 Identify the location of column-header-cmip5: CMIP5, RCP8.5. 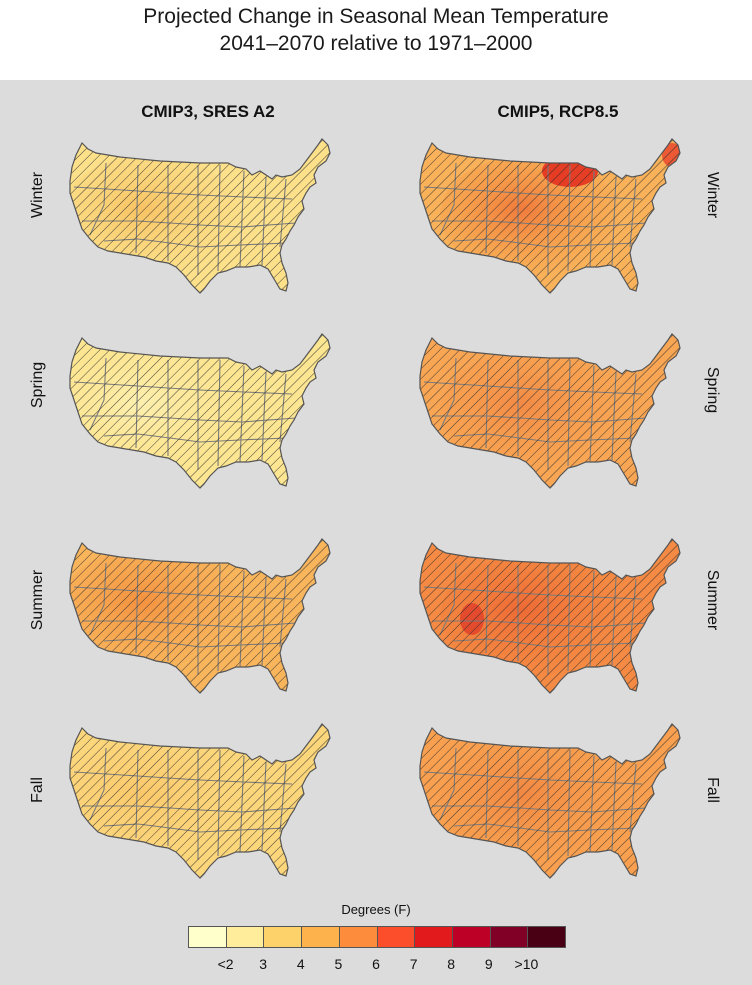
(558, 111).